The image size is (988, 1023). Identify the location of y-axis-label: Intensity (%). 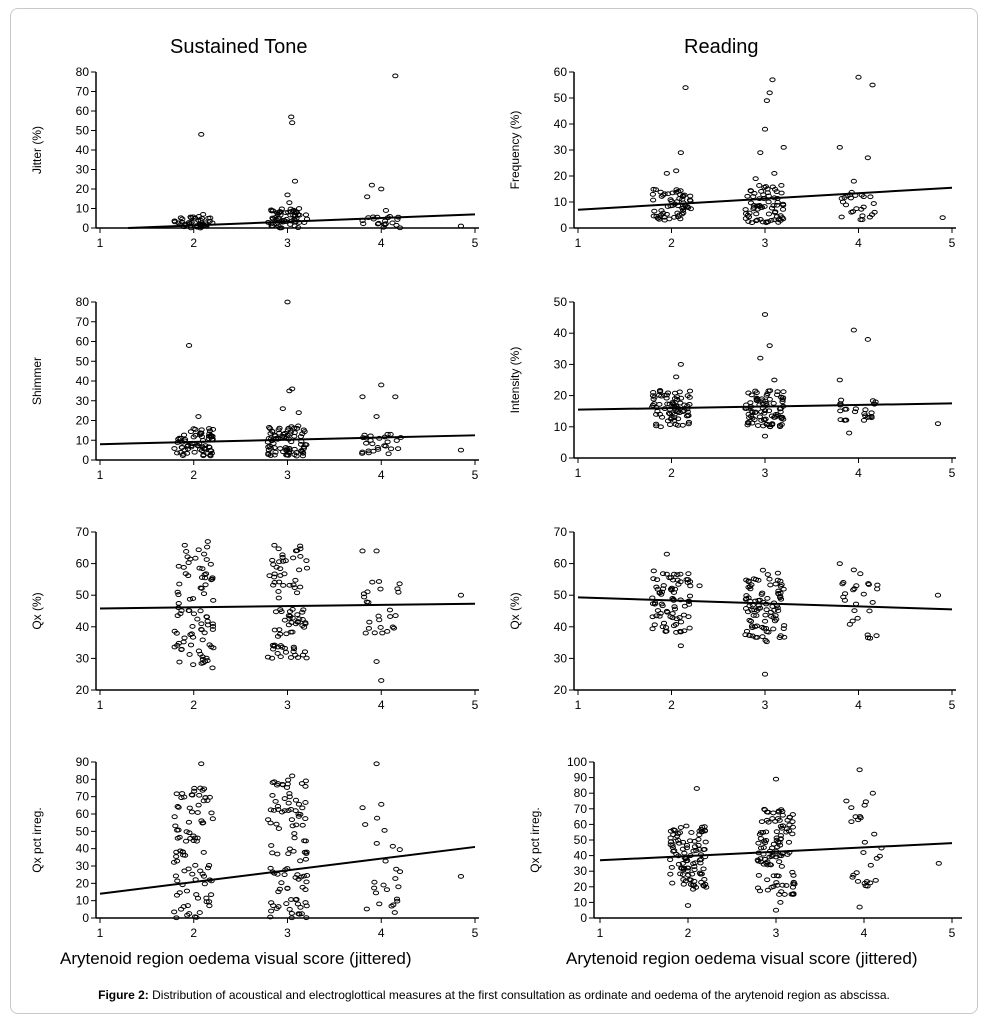
(515, 380).